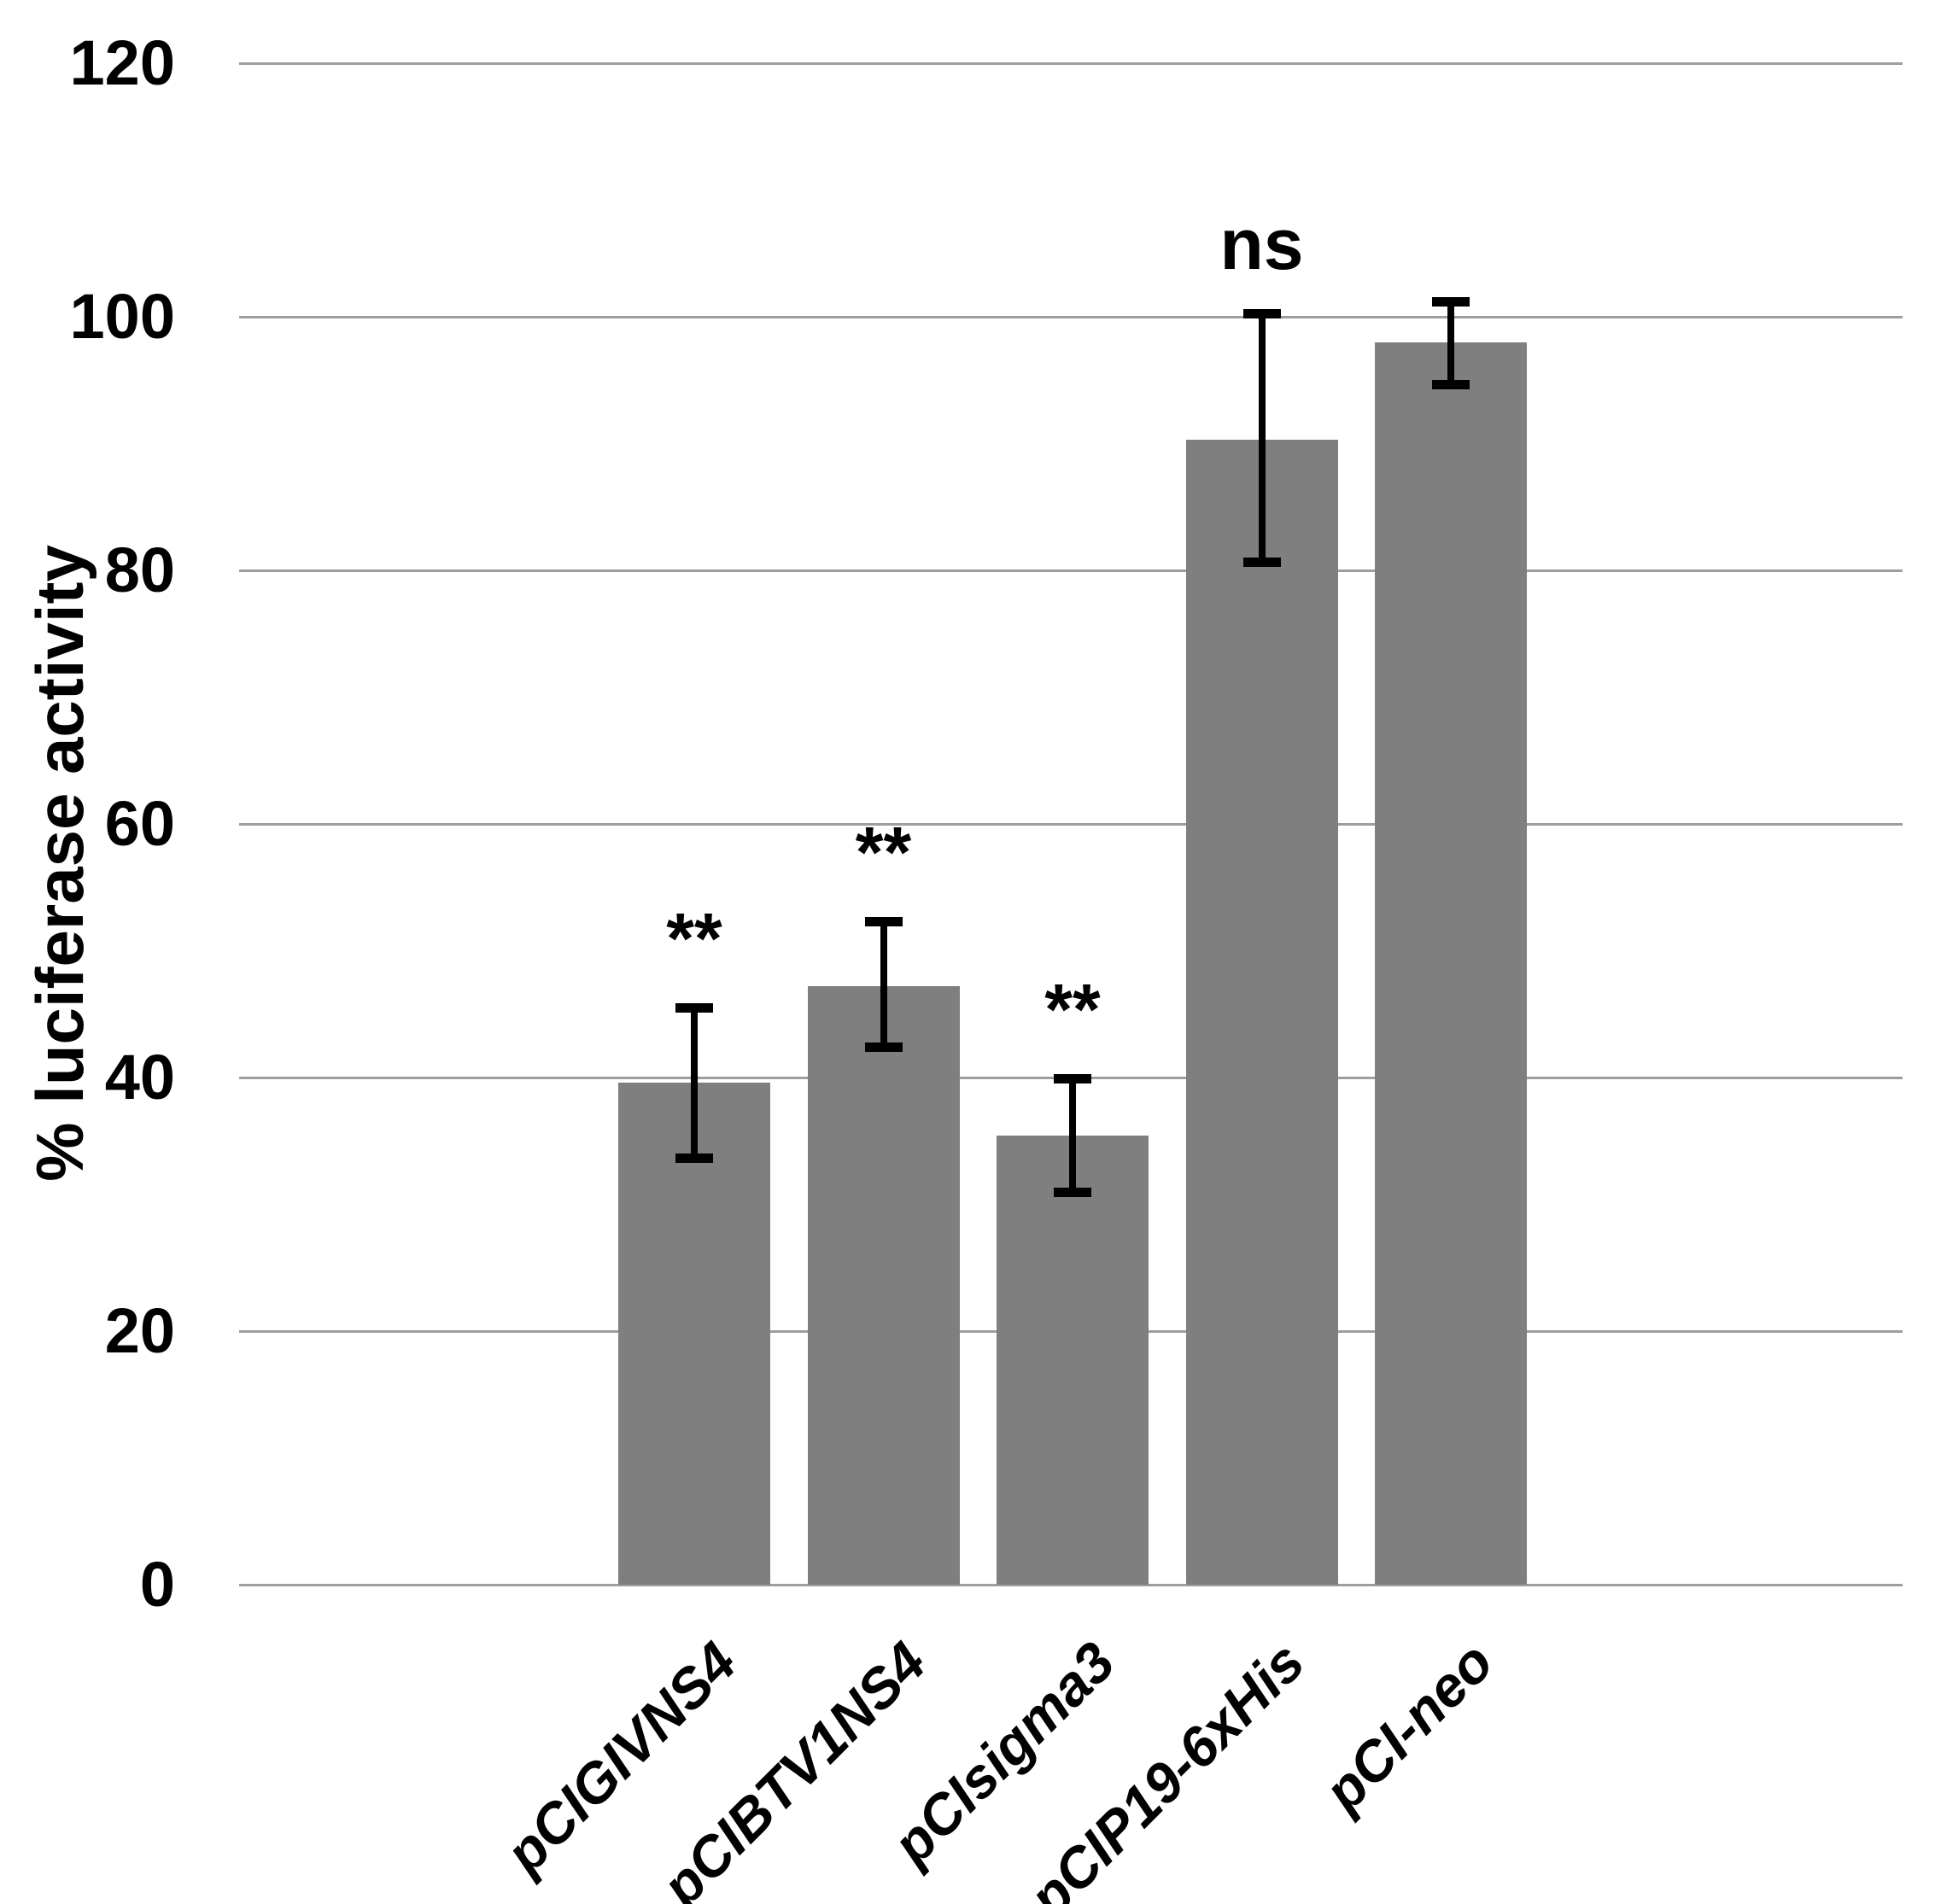  I want to click on y-tick-label: 100, so click(122, 316).